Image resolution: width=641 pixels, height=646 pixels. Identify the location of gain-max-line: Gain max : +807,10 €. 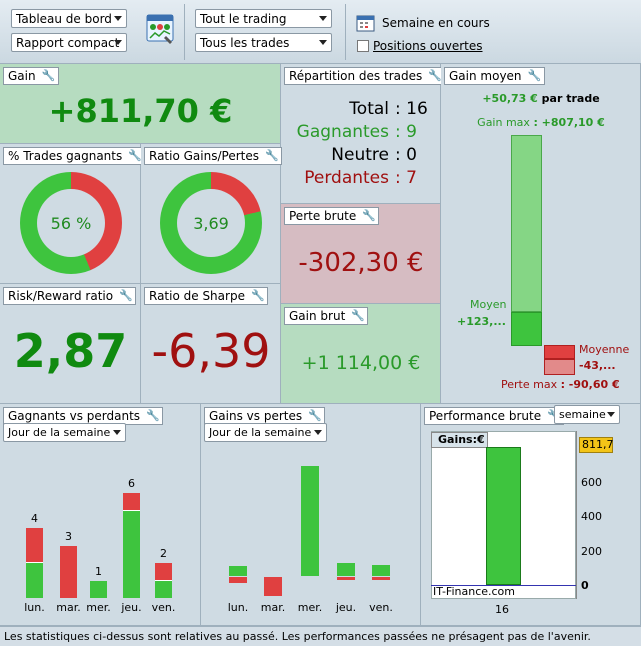
(541, 122).